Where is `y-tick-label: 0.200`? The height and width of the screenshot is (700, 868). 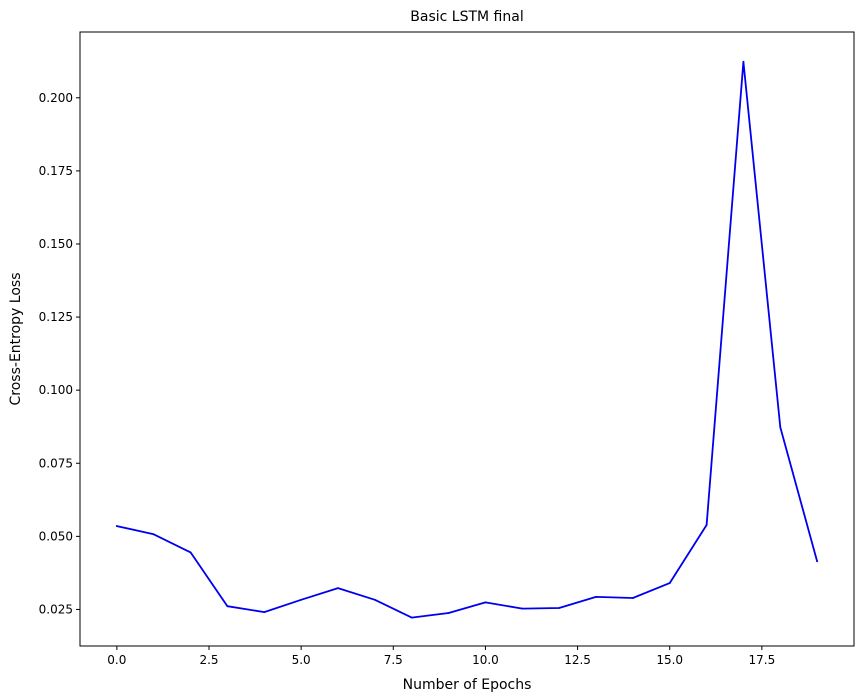 y-tick-label: 0.200 is located at coordinates (56, 98).